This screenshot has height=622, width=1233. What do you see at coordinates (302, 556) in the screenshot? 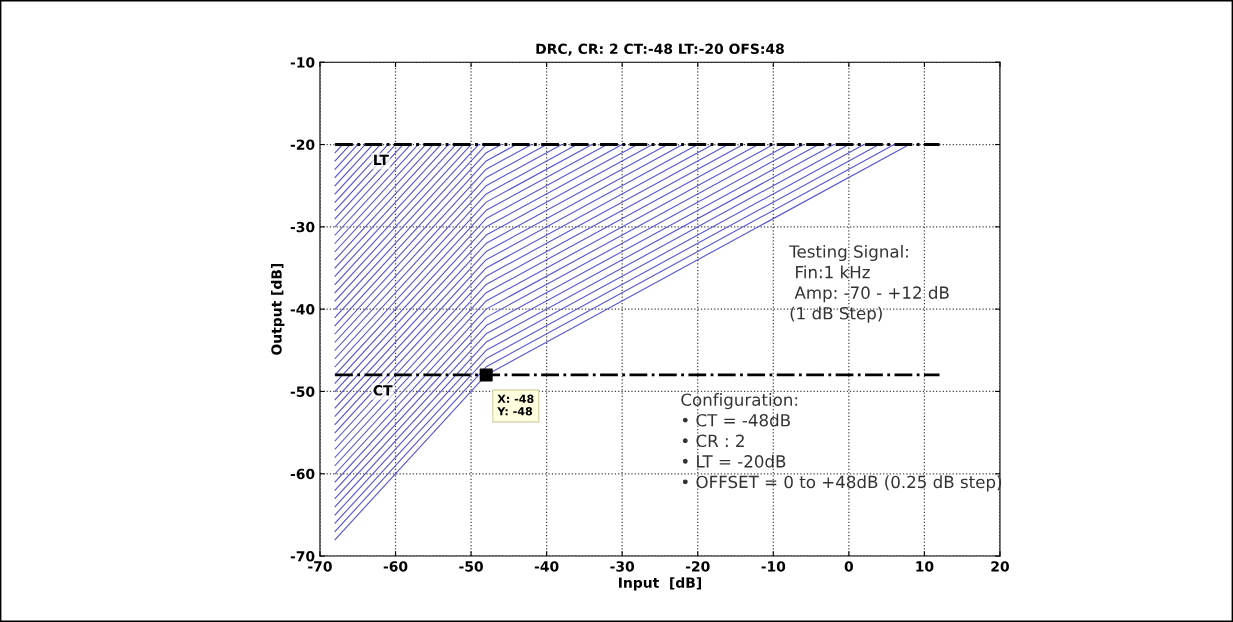
I see `y-tick-label: -70` at bounding box center [302, 556].